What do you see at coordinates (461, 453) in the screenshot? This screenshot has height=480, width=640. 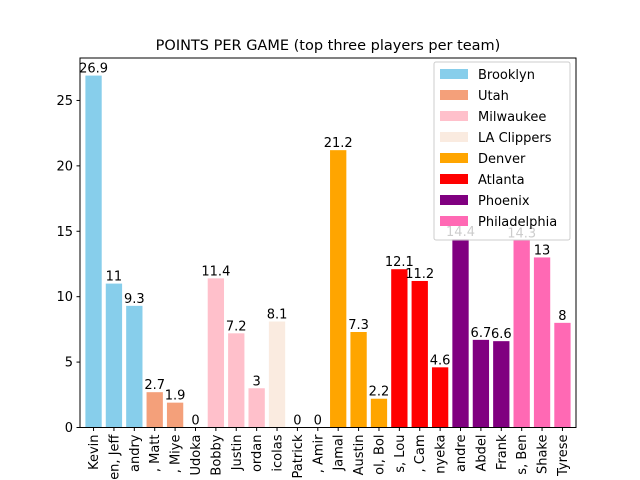 I see `x-tick-label-18: andre` at bounding box center [461, 453].